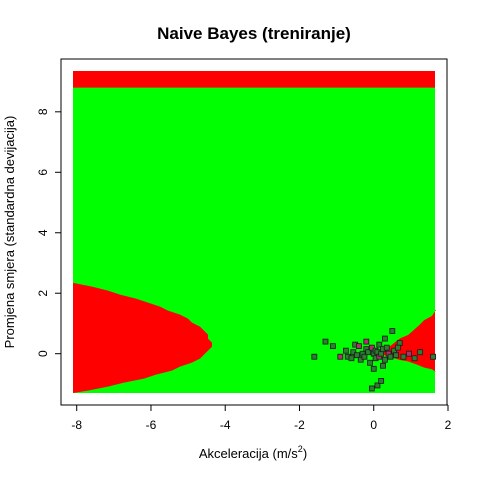 This screenshot has width=480, height=480. What do you see at coordinates (373, 425) in the screenshot?
I see `x-tick-label: 0` at bounding box center [373, 425].